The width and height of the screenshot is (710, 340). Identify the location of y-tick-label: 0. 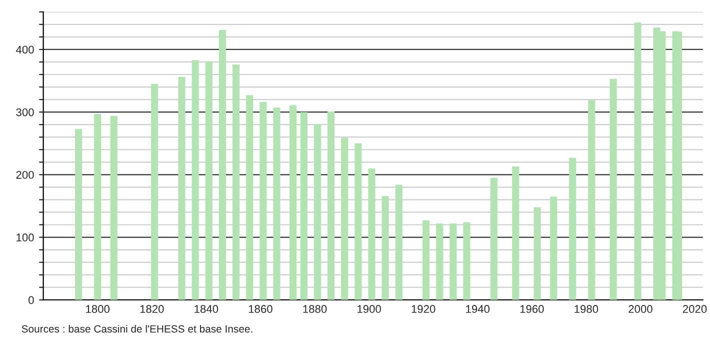
(31, 300).